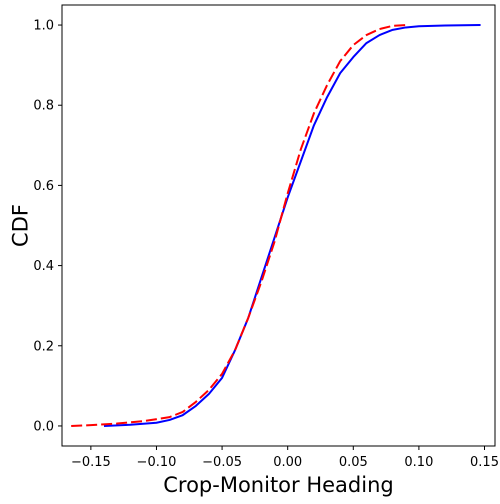  What do you see at coordinates (278, 485) in the screenshot?
I see `x-axis-label: Crop-Monitor Heading` at bounding box center [278, 485].